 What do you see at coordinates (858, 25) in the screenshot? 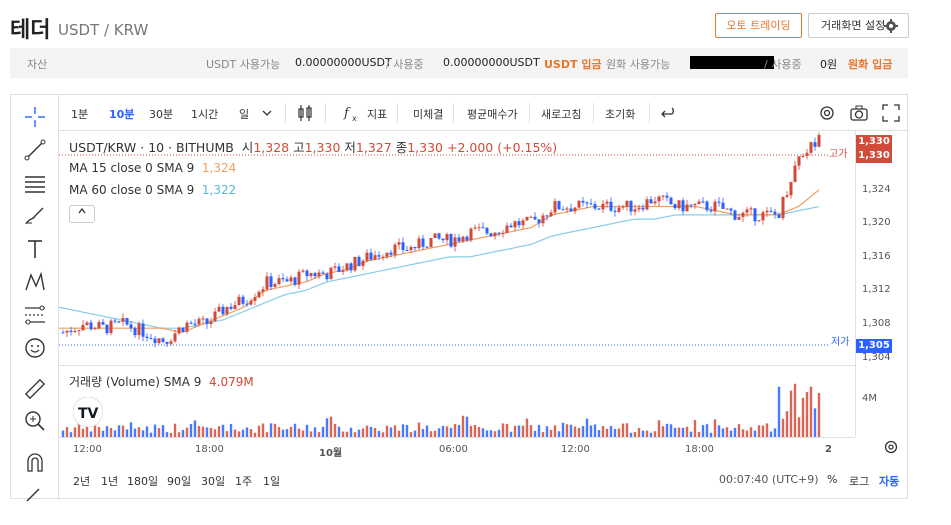
I see `screen-settings-button: 거래화면 설정` at bounding box center [858, 25].